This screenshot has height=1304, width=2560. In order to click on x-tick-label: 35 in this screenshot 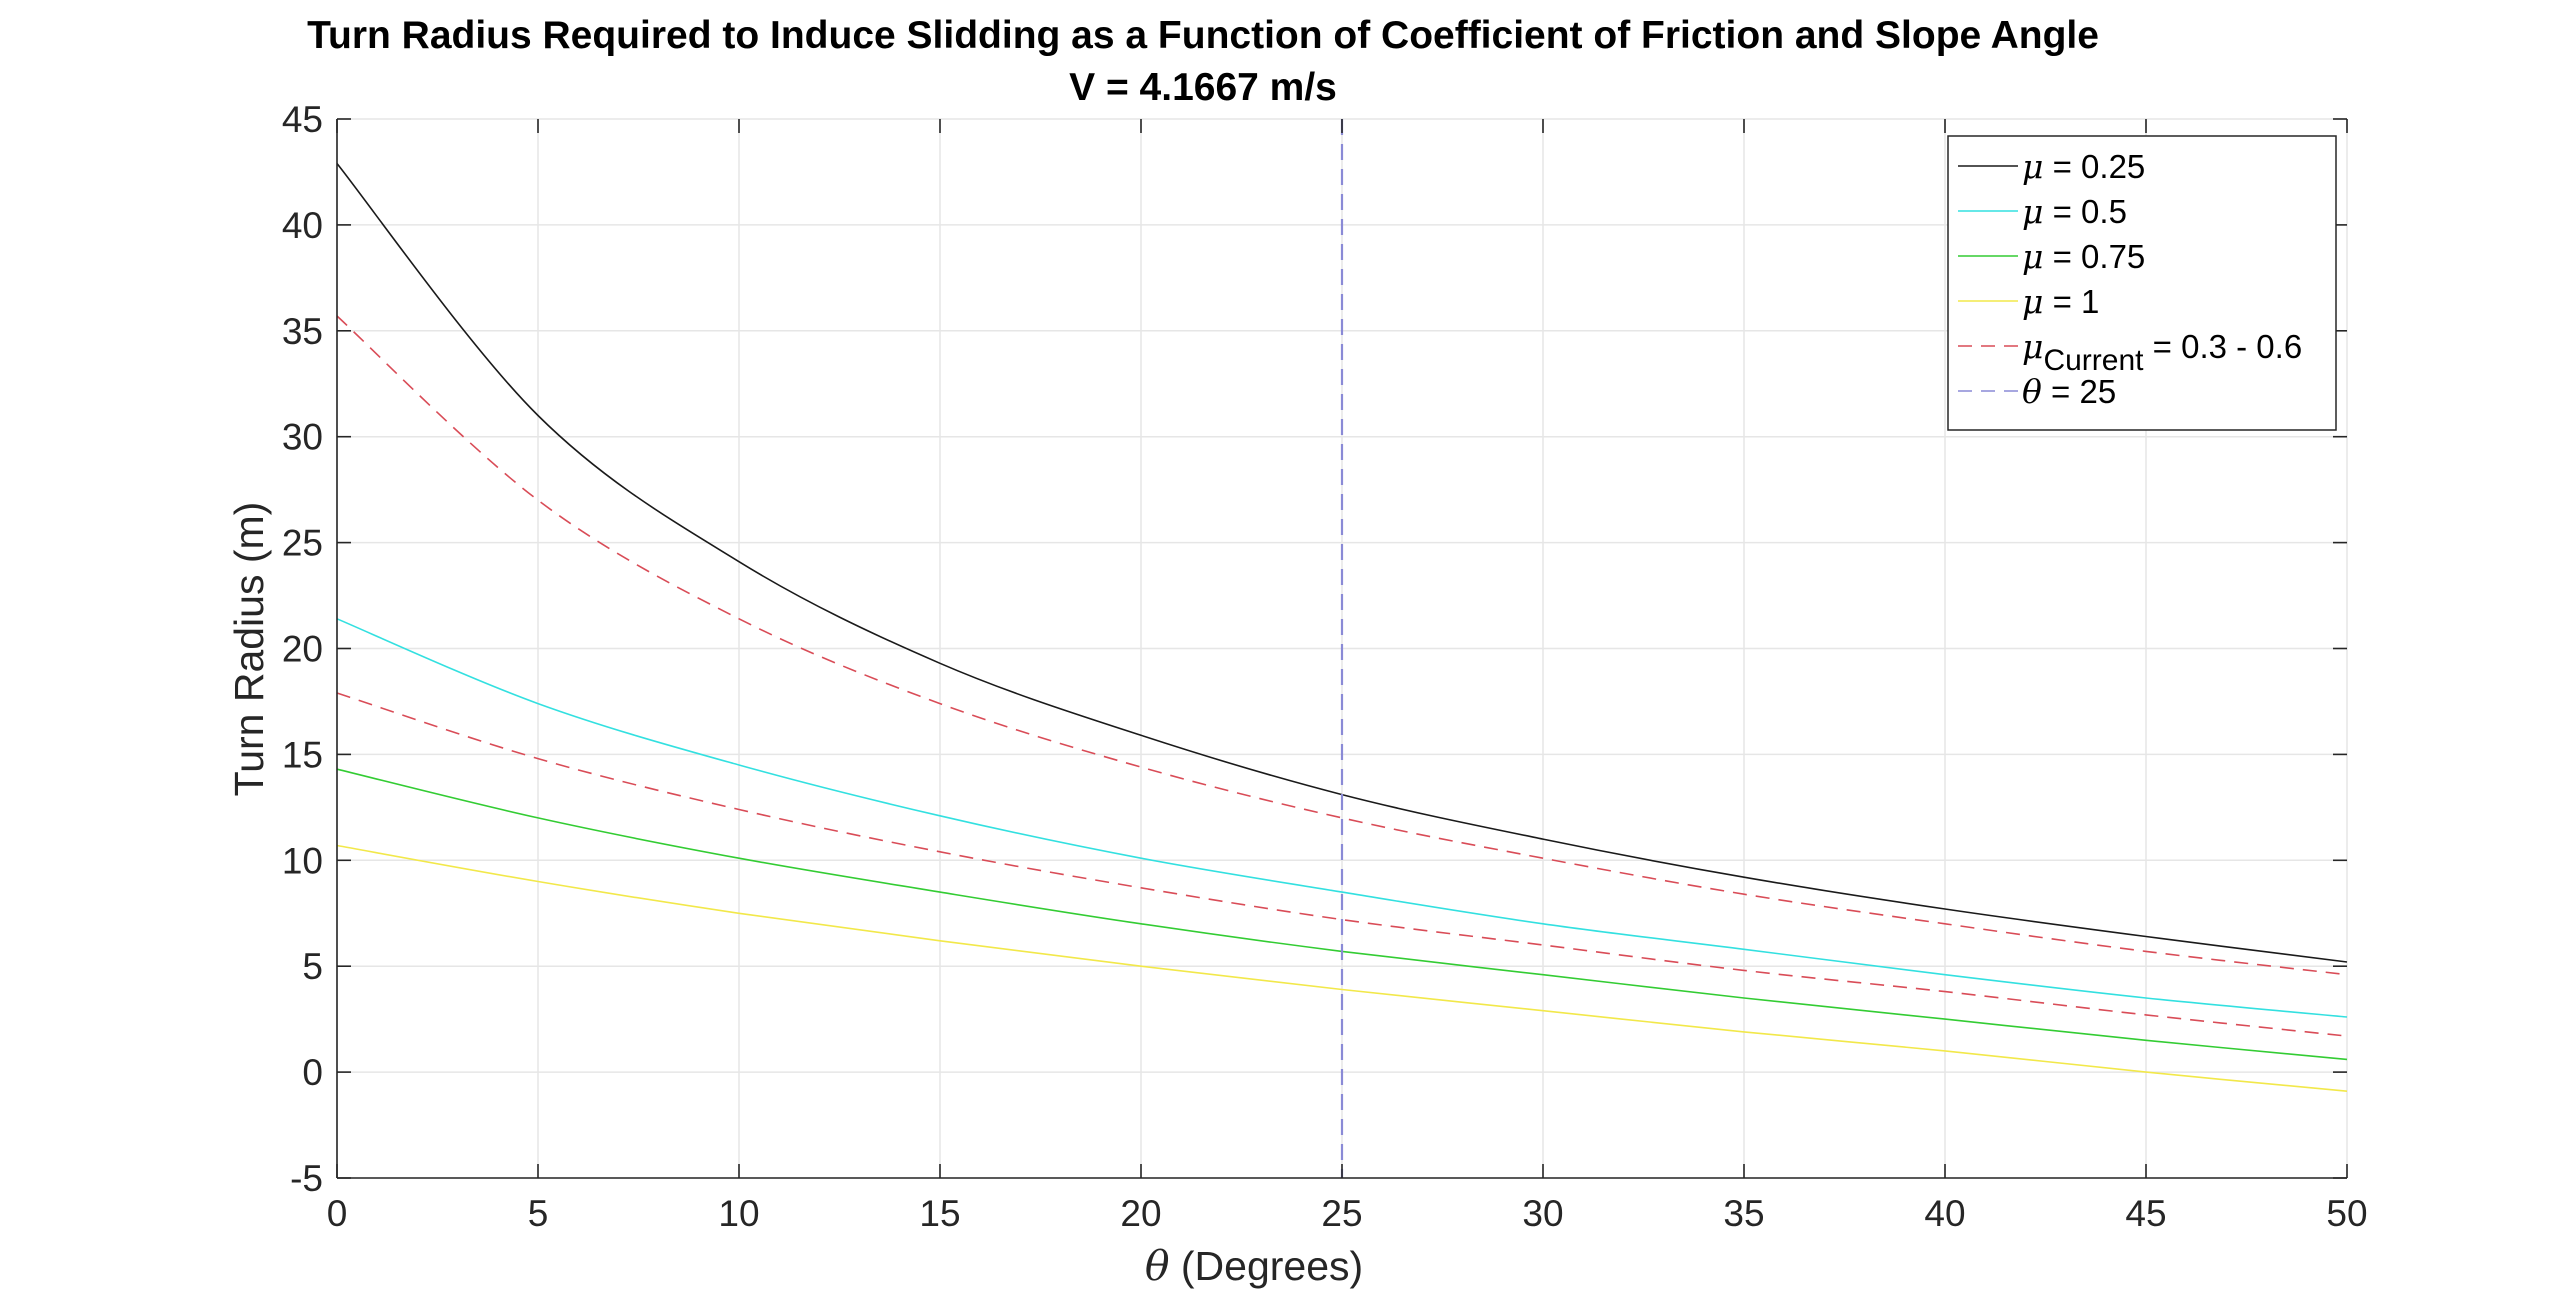, I will do `click(1743, 1213)`.